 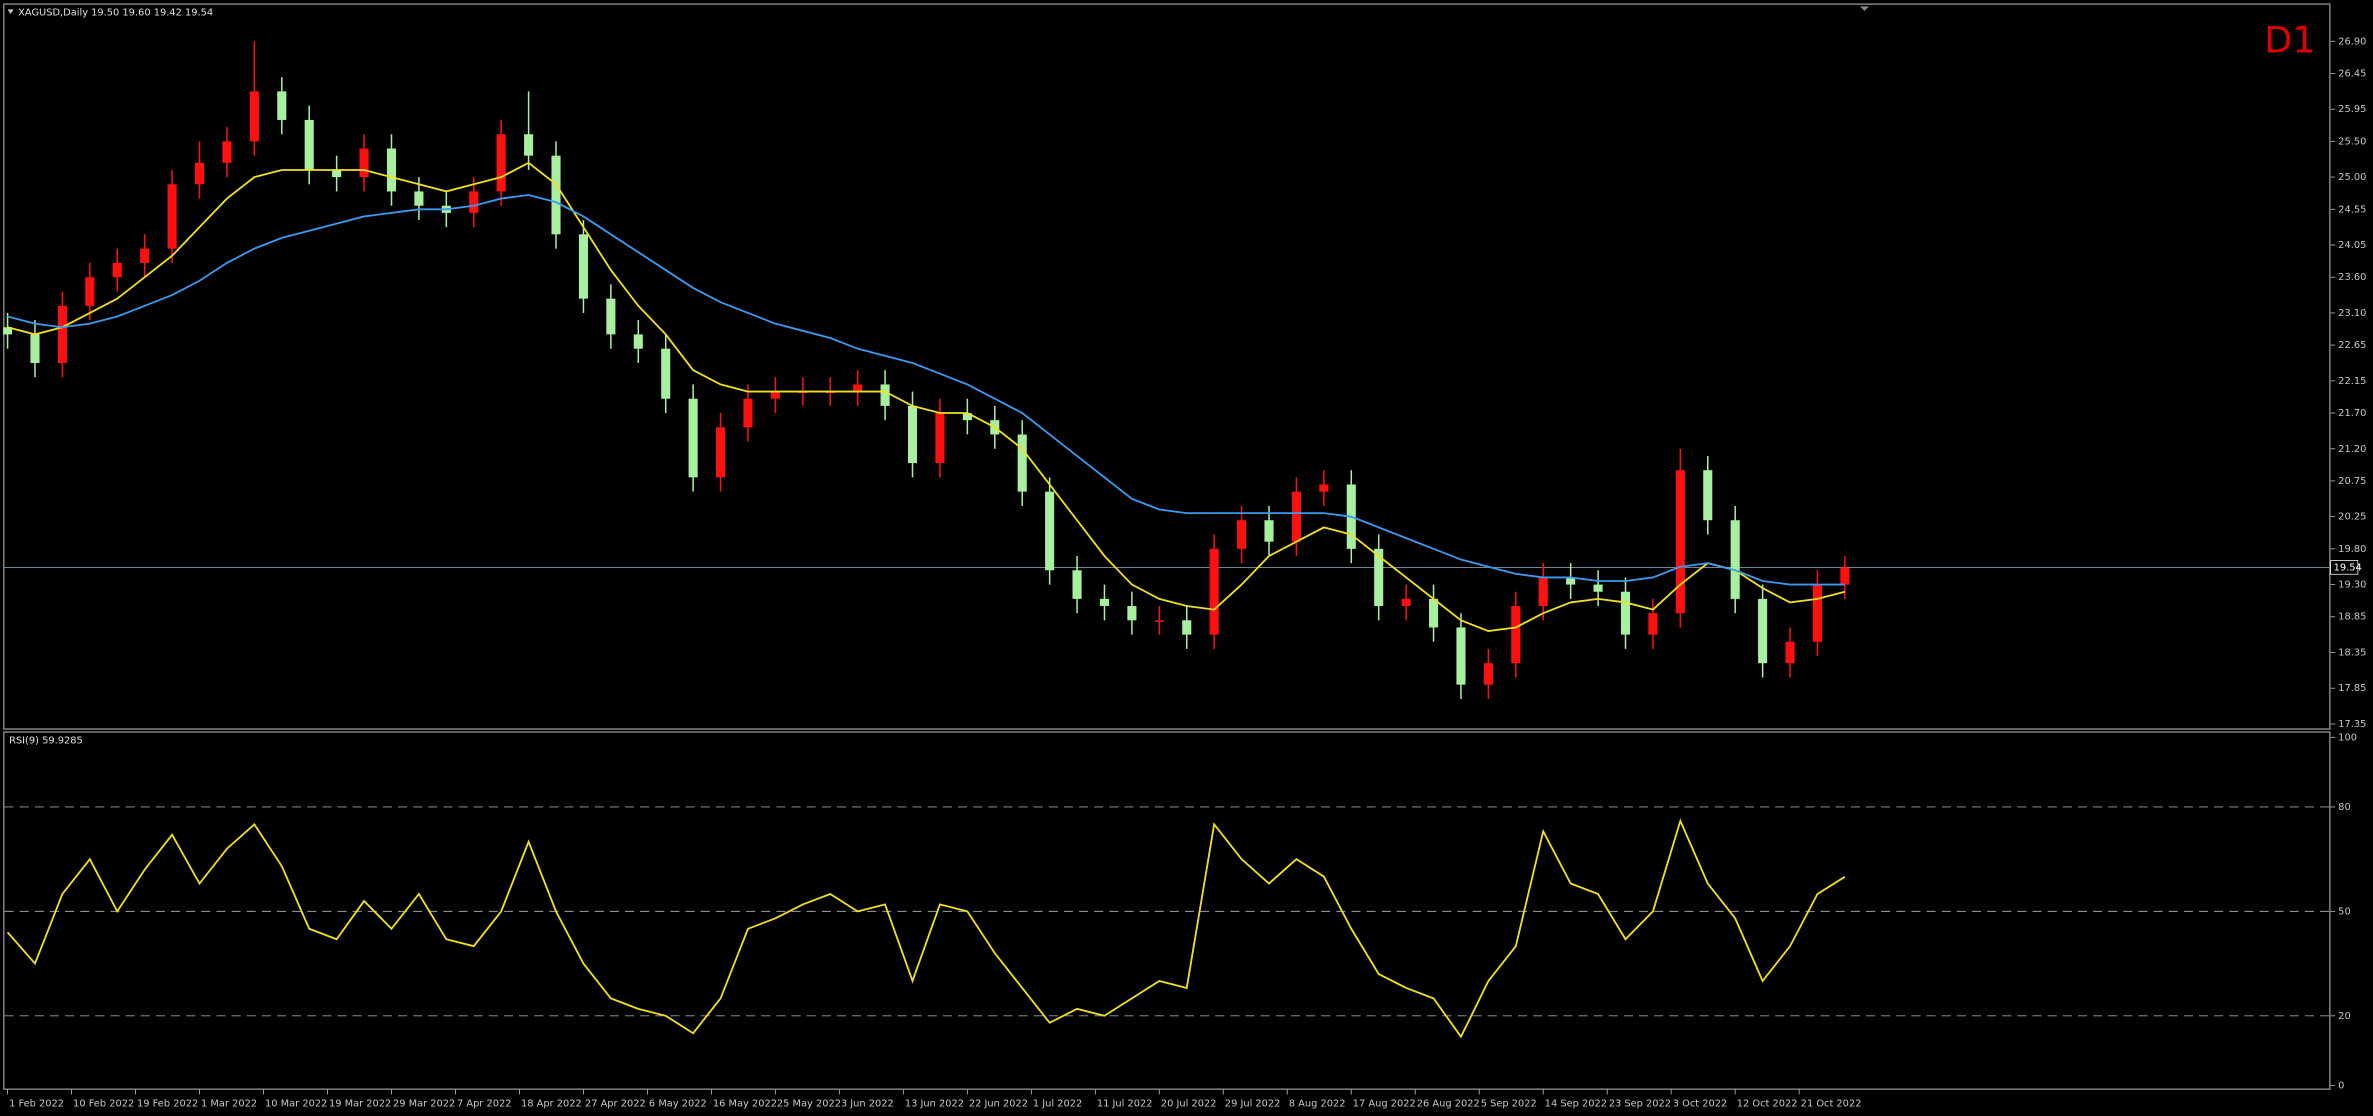 What do you see at coordinates (745, 1104) in the screenshot?
I see `x-tick-label: 16 May 2022` at bounding box center [745, 1104].